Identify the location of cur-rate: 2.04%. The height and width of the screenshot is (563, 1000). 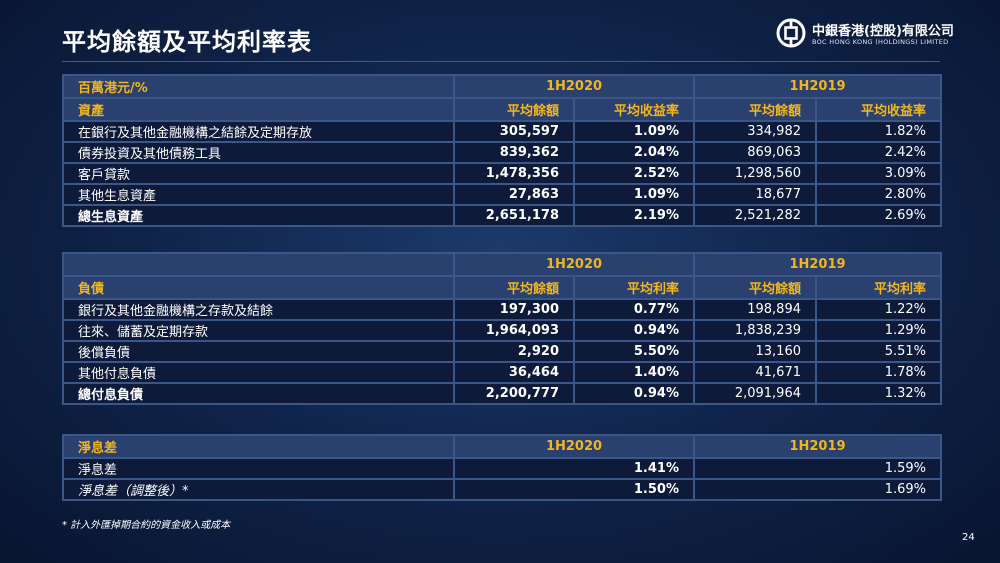
(634, 152).